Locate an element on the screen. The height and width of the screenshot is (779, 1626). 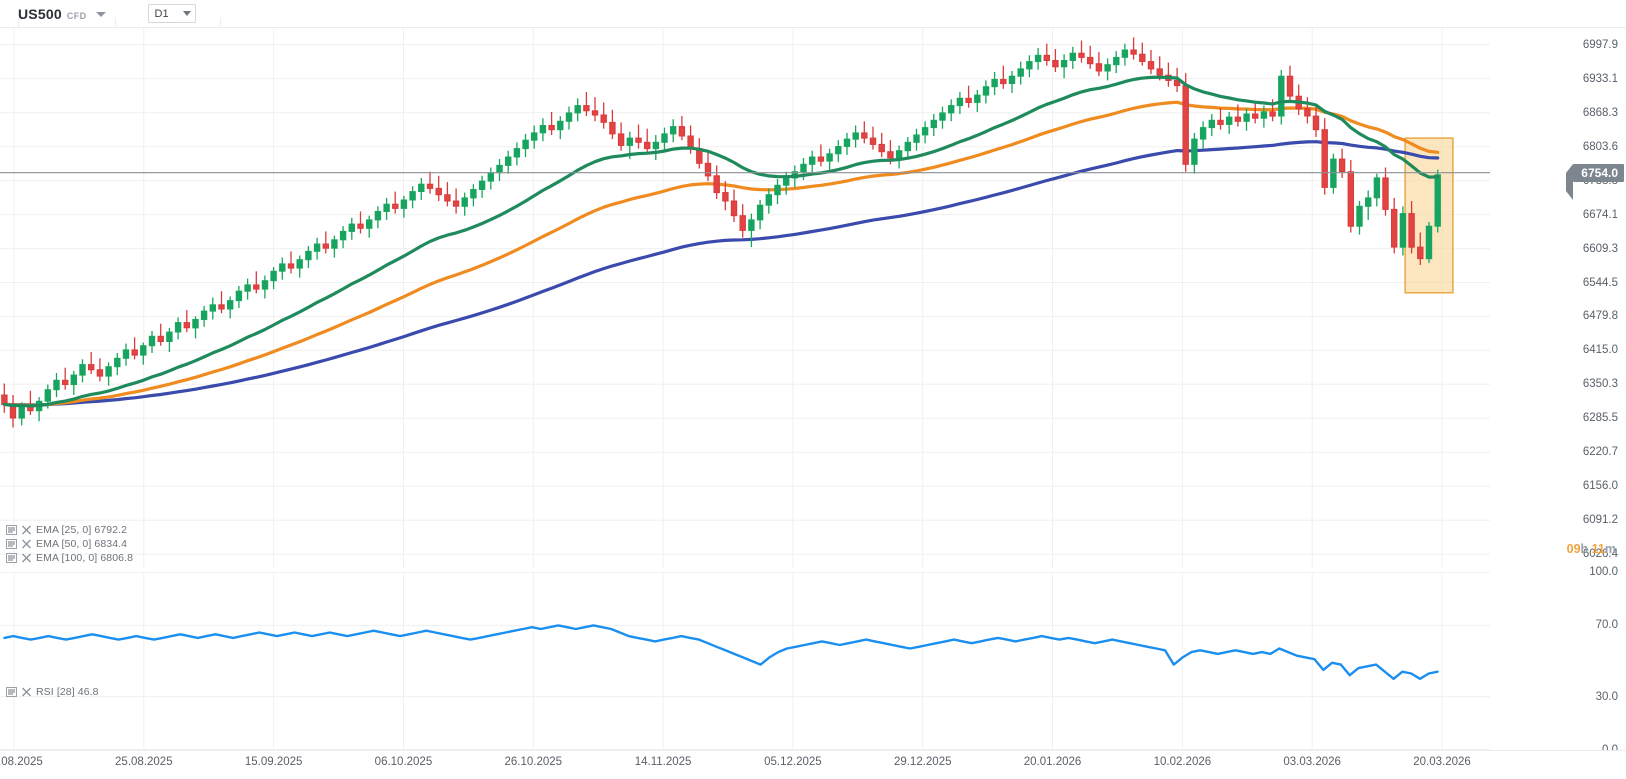
rsi-axis-label: 70.0 is located at coordinates (1606, 625).